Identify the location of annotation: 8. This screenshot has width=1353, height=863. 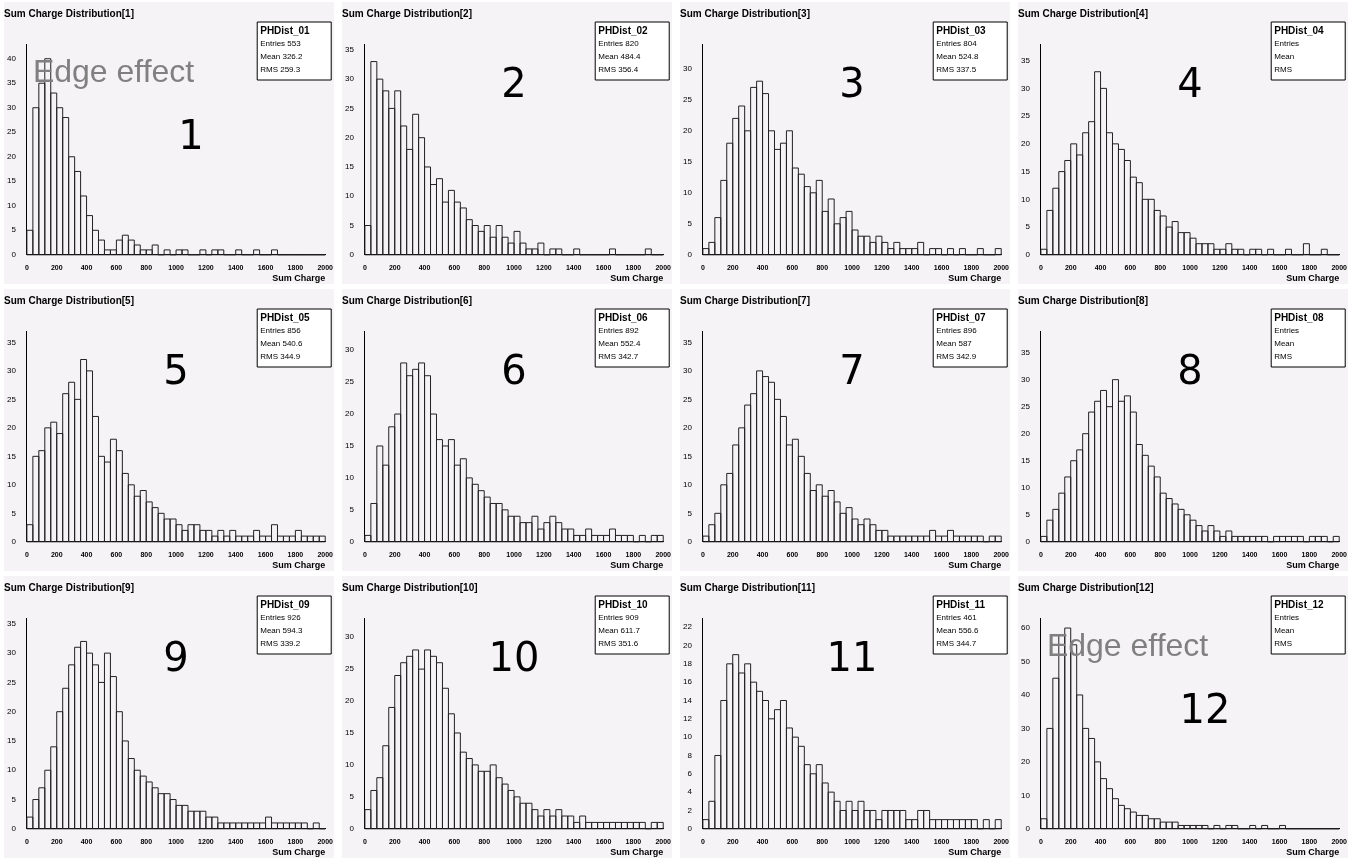
(1190, 369).